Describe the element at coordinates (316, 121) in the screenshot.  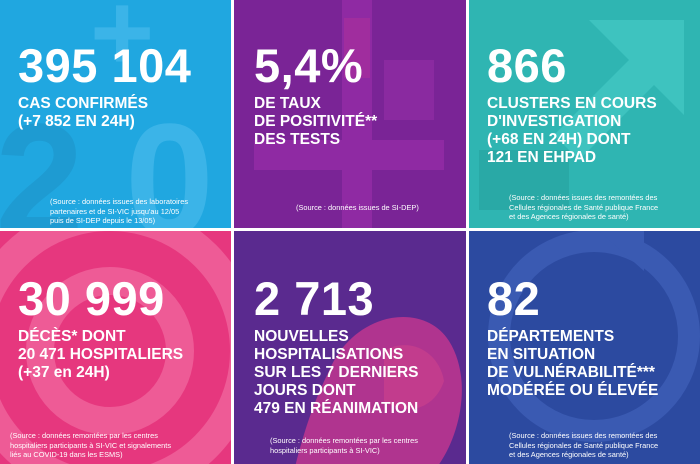
I see `positivity-label: DE TAUX DE POSITIVITÉ** DES TESTS` at that location.